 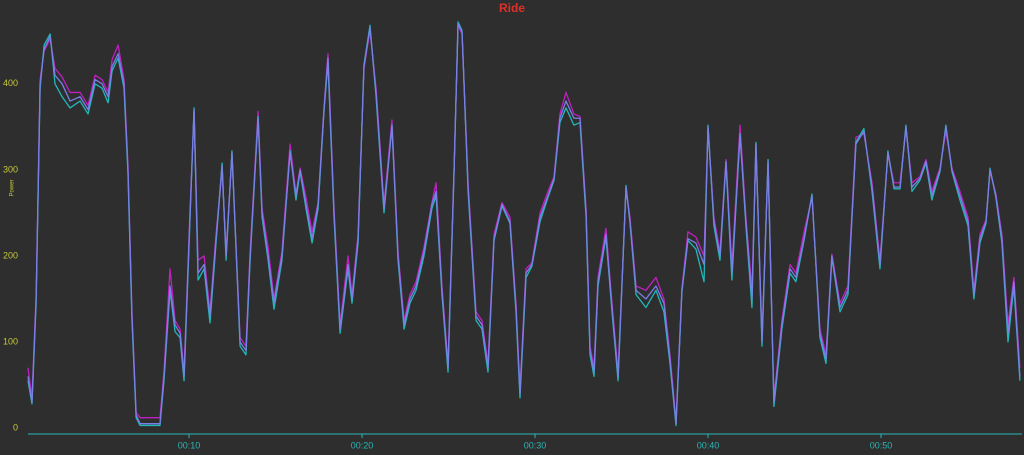 What do you see at coordinates (10, 341) in the screenshot?
I see `y-tick-label: 100` at bounding box center [10, 341].